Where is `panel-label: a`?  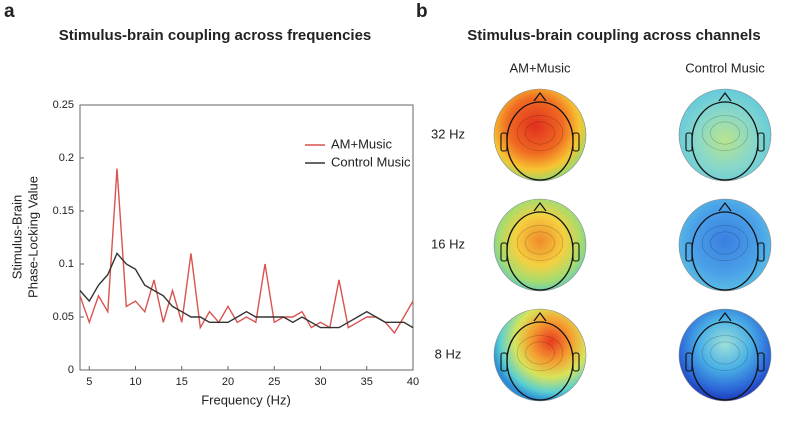 panel-label: a is located at coordinates (9, 11).